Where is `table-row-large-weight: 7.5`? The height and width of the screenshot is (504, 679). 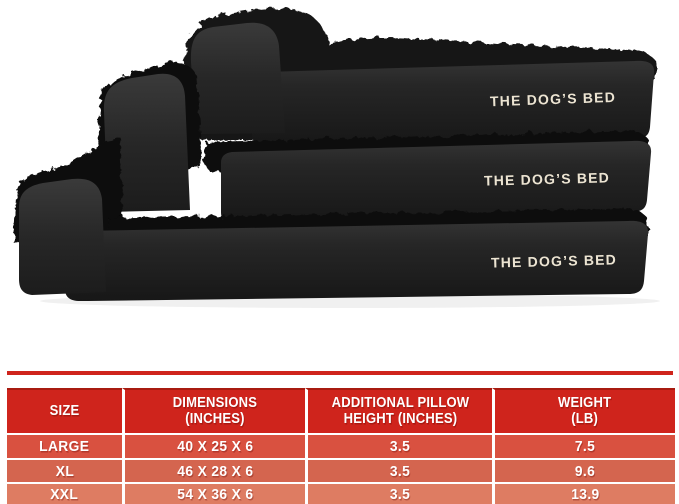
table-row-large-weight: 7.5 is located at coordinates (583, 445).